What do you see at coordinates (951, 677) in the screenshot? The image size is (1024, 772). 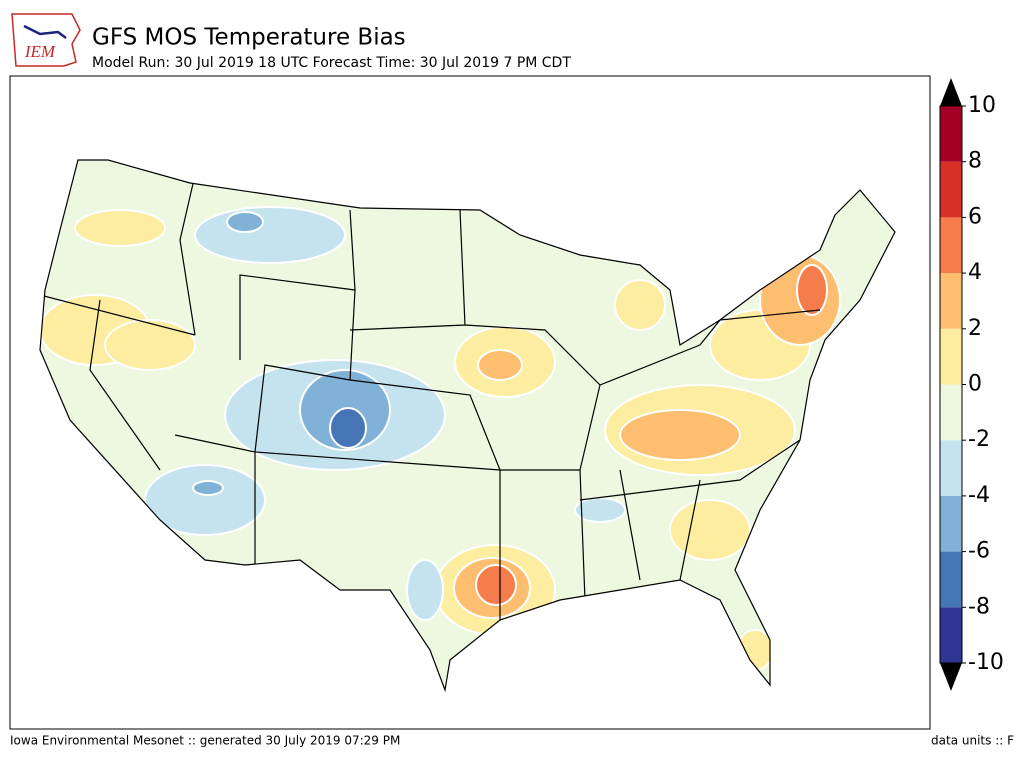 I see `extend-bottom` at bounding box center [951, 677].